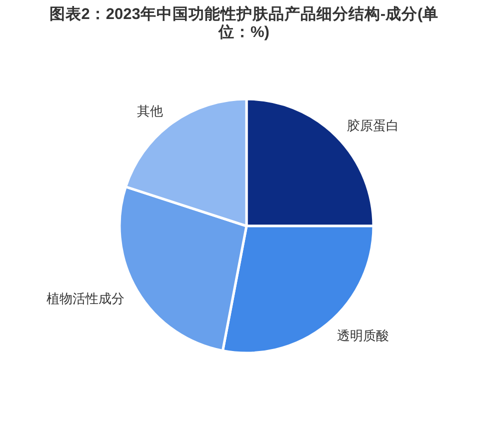 This screenshot has width=488, height=423. I want to click on slice-label: 植物活性成分, so click(85, 298).